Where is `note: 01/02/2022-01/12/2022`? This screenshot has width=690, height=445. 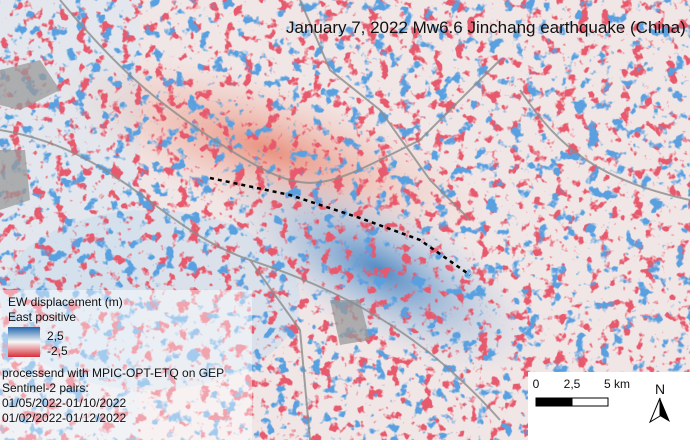
note: 01/02/2022-01/12/2022 is located at coordinates (64, 418).